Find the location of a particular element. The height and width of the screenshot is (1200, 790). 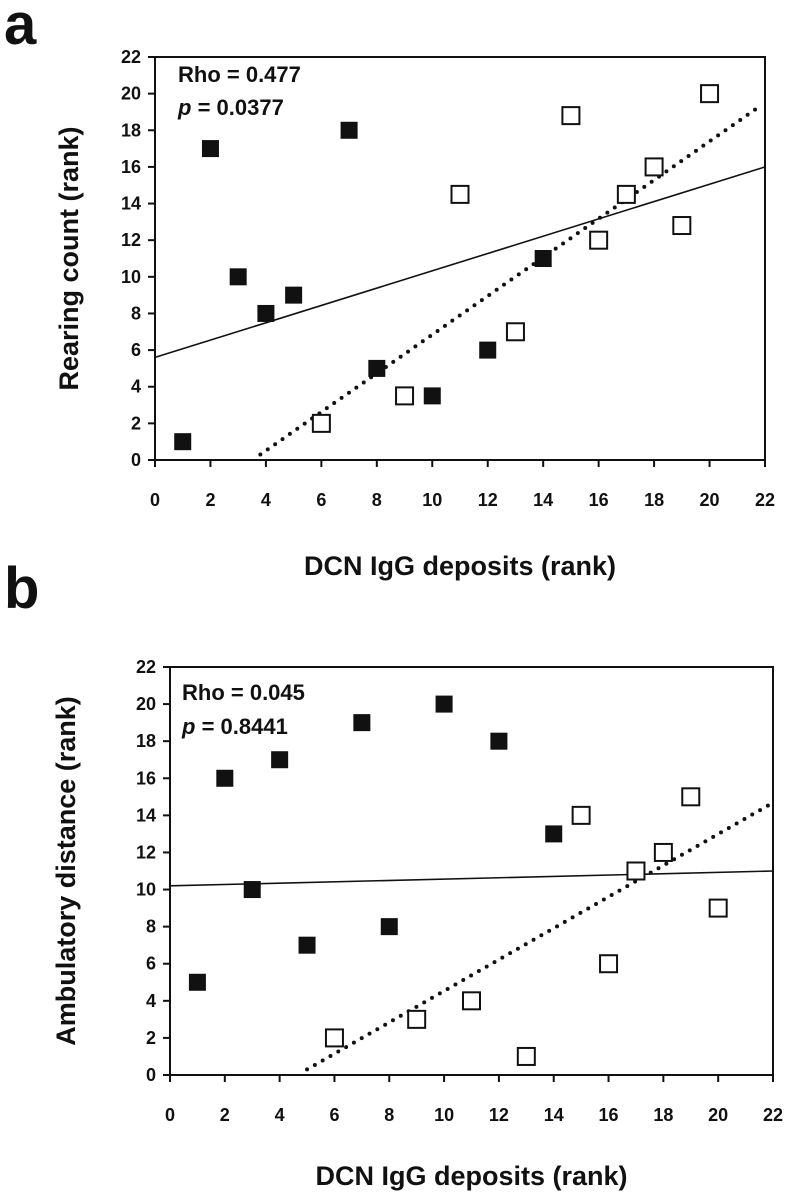

p-value: = 0.0377 is located at coordinates (237, 107).